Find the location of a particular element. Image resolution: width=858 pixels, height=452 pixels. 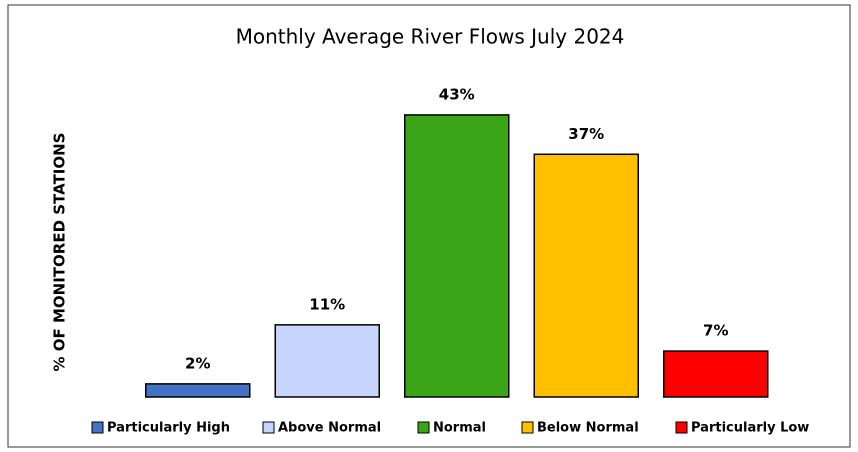

value-label: 2% is located at coordinates (197, 363).